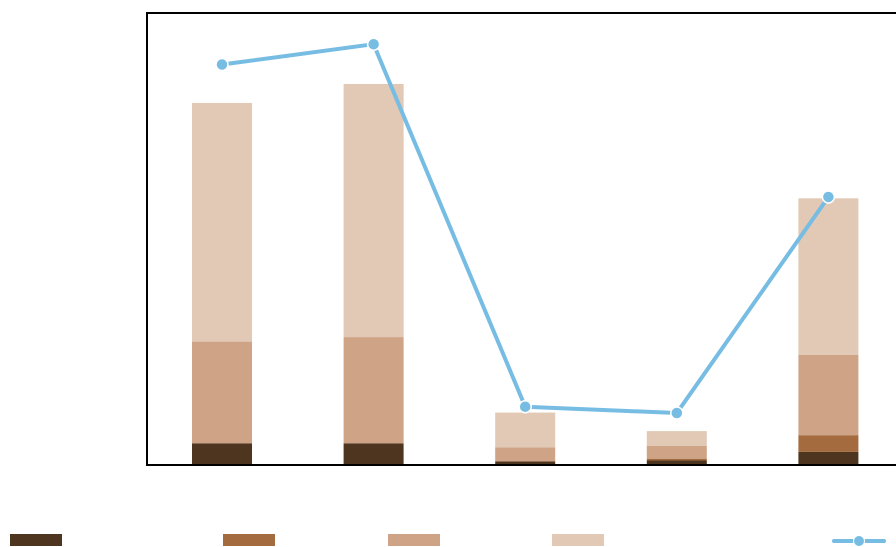 This screenshot has height=547, width=896. Describe the element at coordinates (448, 537) in the screenshot. I see `legend` at that location.